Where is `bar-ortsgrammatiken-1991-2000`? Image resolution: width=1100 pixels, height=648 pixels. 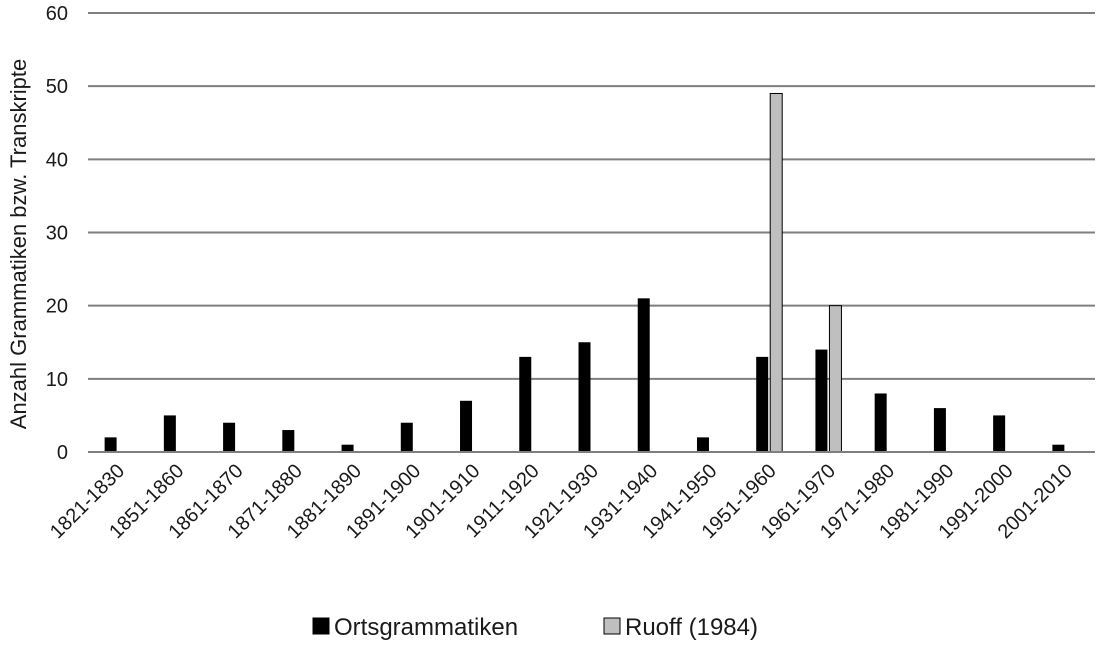
bar-ortsgrammatiken-1991-2000 is located at coordinates (999, 433).